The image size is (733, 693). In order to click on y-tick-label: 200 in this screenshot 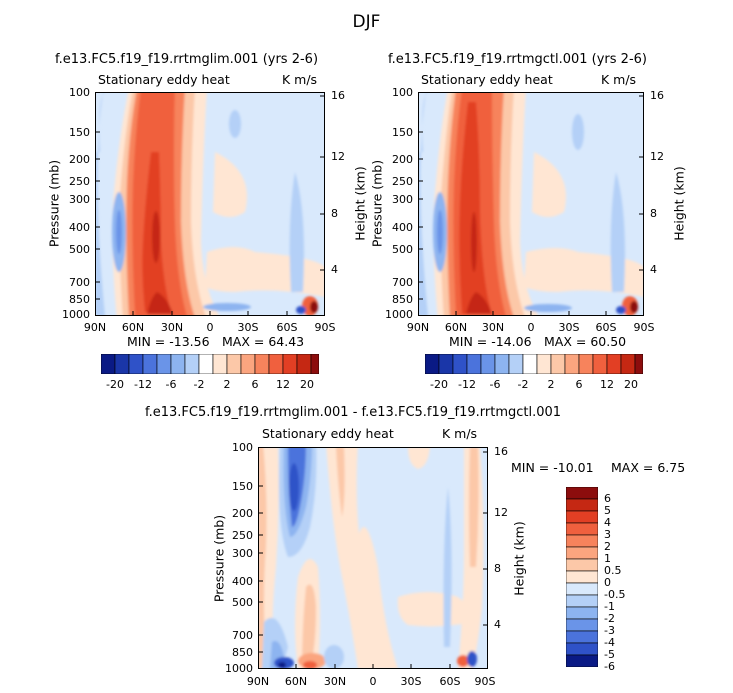, I will do `click(402, 159)`.